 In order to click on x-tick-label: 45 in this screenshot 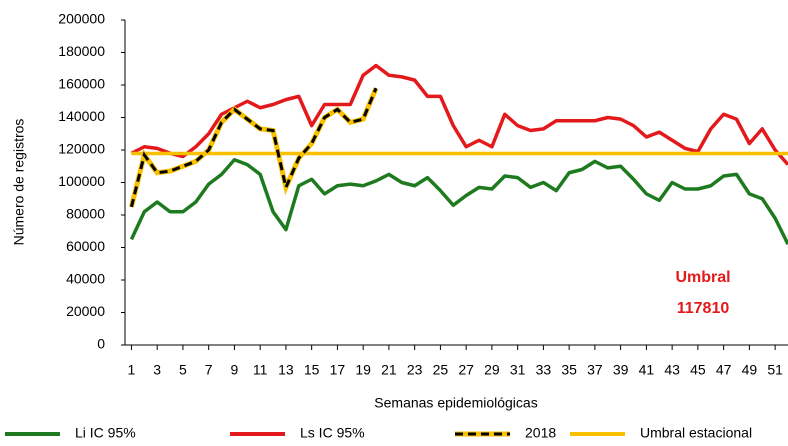, I will do `click(698, 370)`.